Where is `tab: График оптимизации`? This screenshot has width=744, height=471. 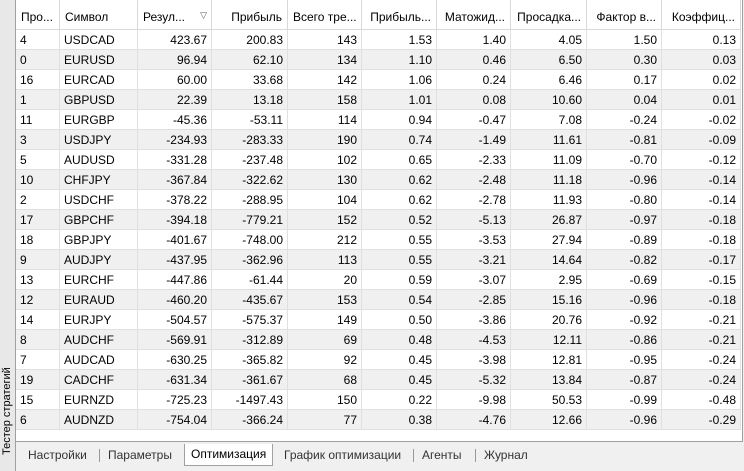 tab: График оптимизации is located at coordinates (343, 455).